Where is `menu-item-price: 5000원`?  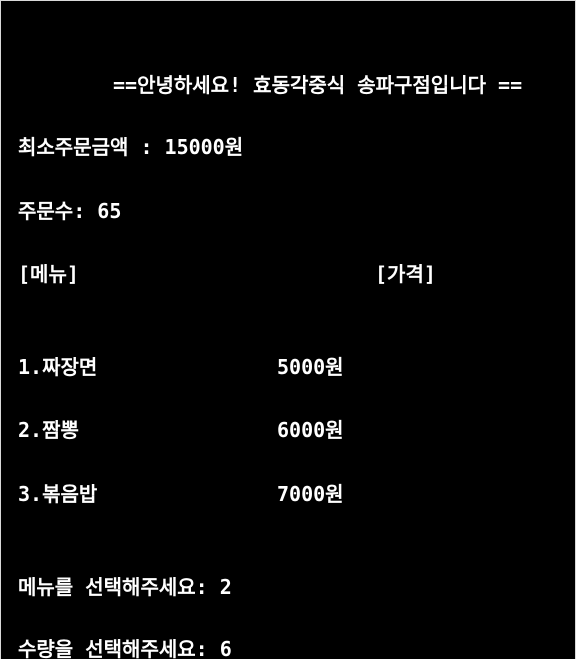 menu-item-price: 5000원 is located at coordinates (310, 367).